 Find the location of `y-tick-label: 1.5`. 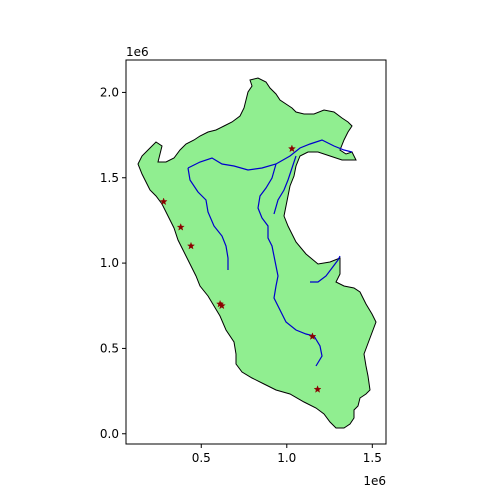

y-tick-label: 1.5 is located at coordinates (109, 178).